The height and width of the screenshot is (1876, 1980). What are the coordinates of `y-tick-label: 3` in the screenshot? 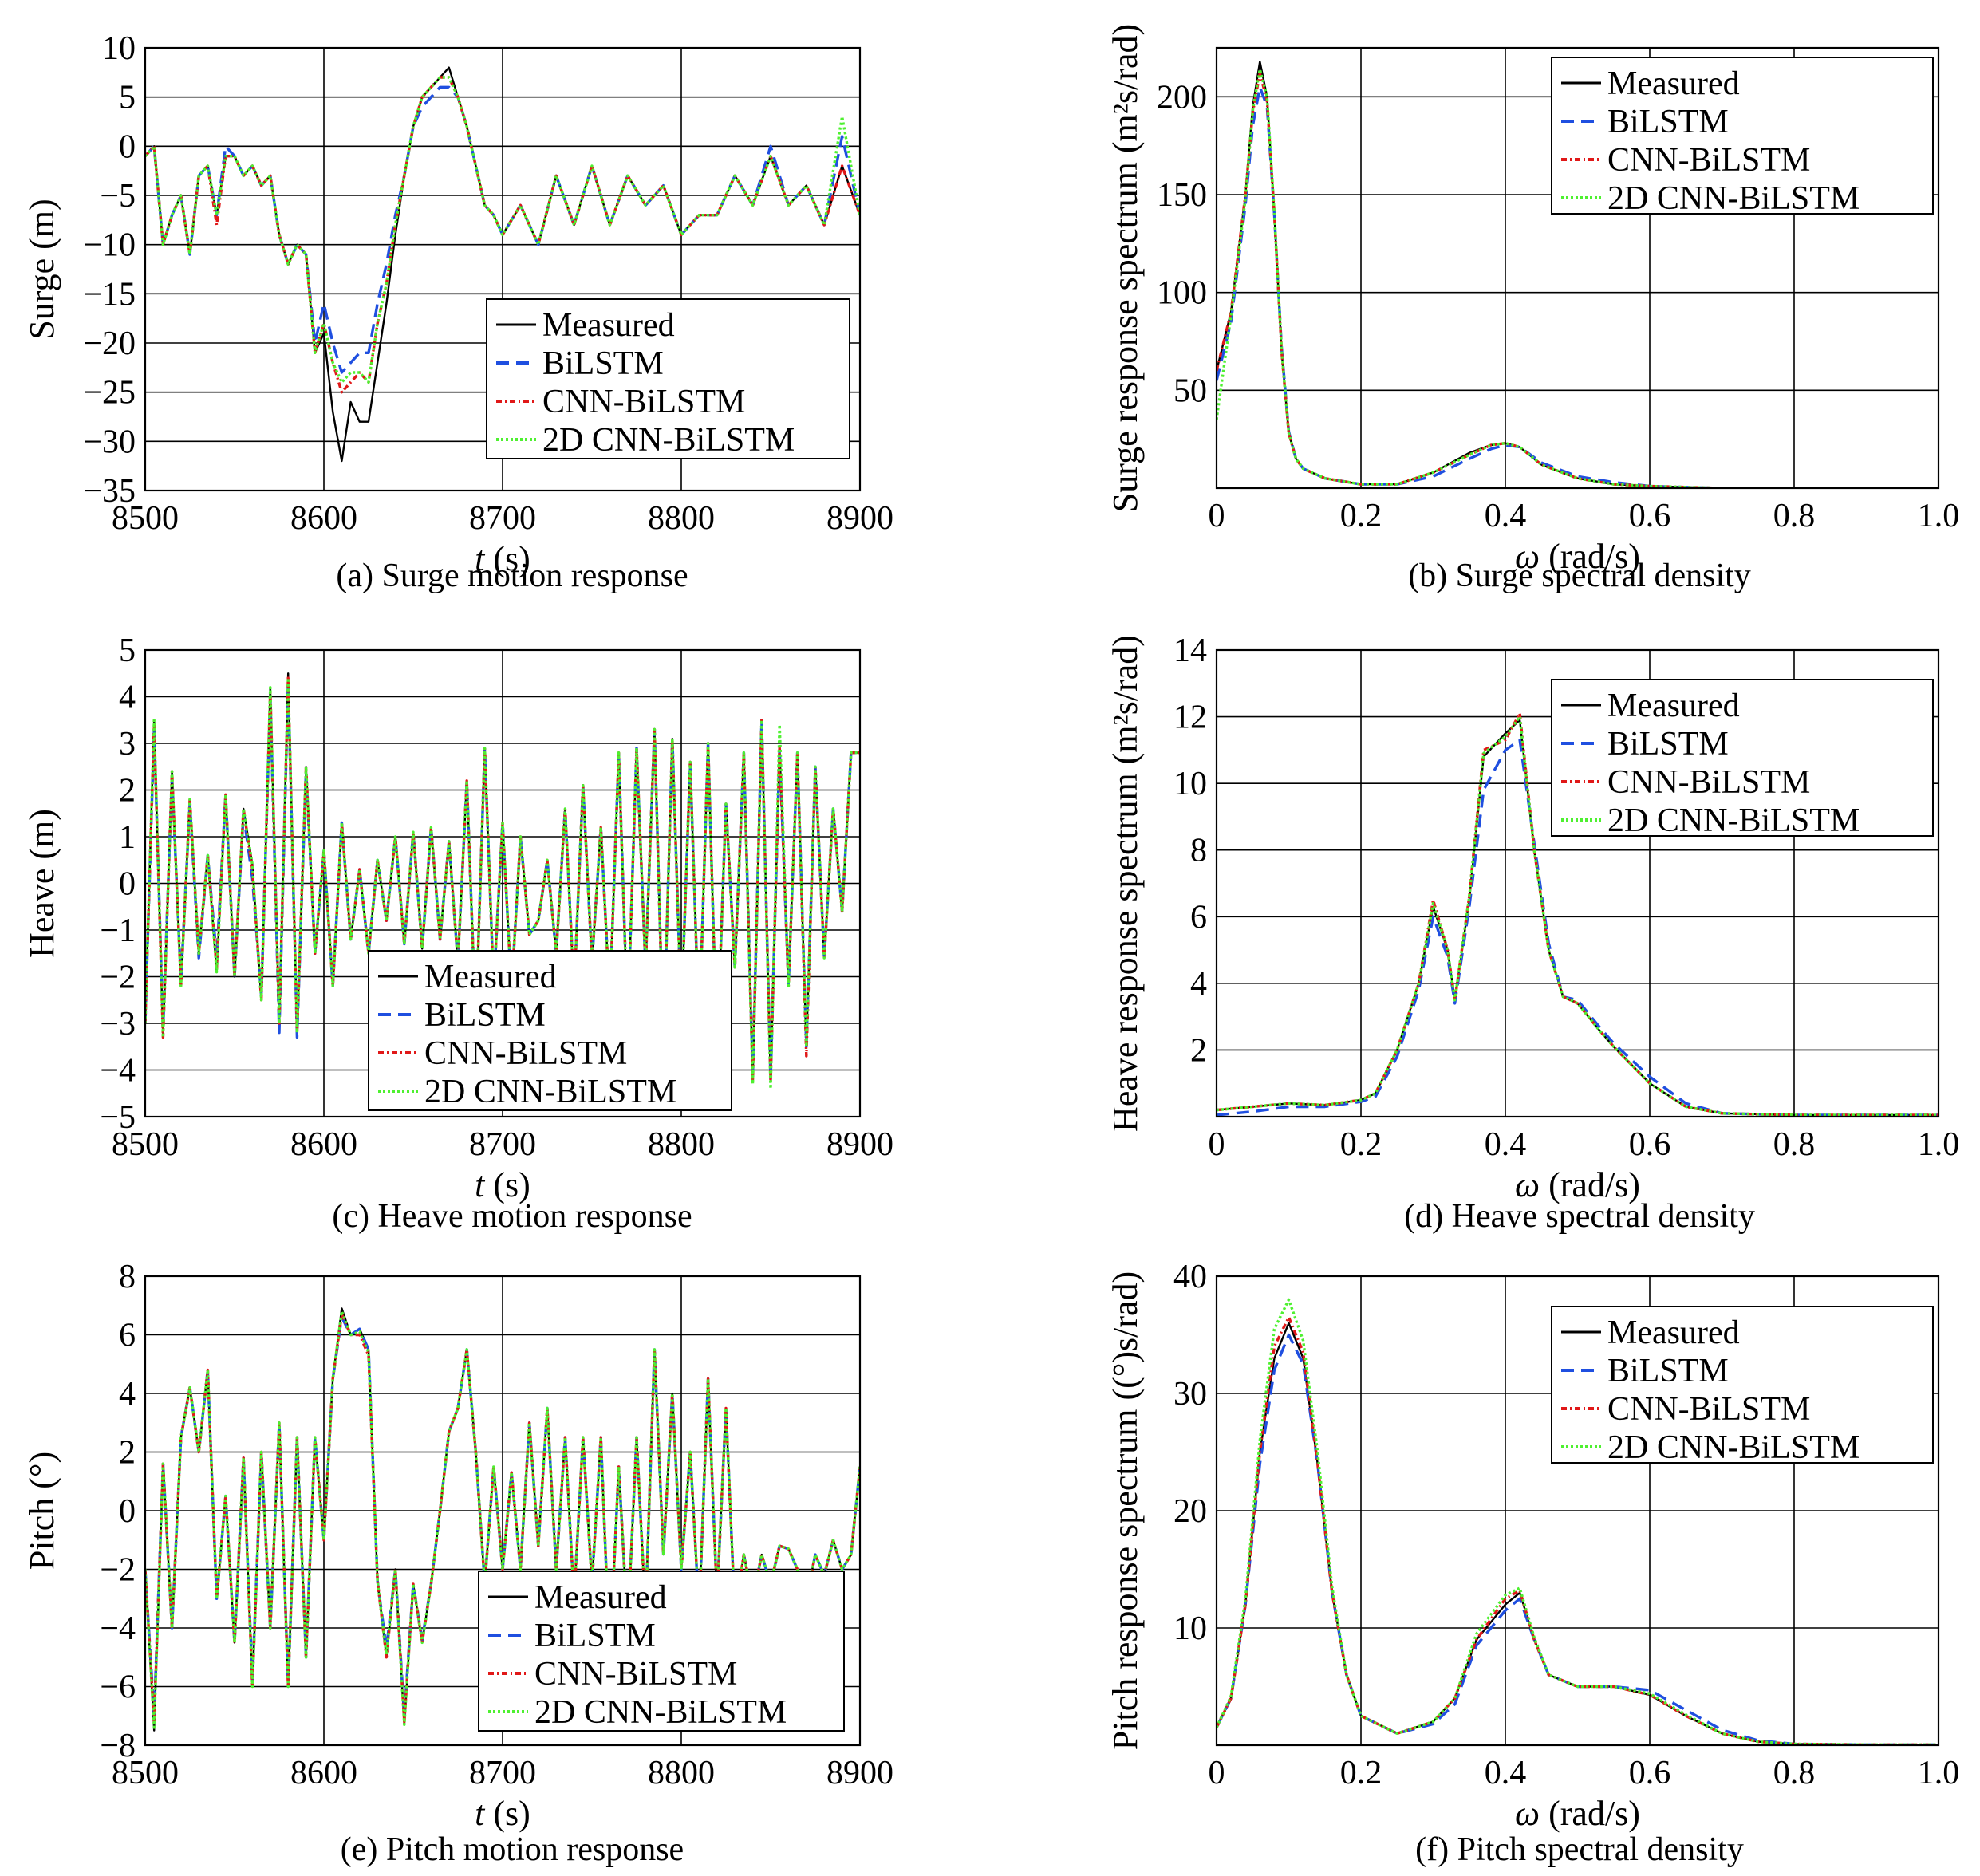 It's located at (127, 745).